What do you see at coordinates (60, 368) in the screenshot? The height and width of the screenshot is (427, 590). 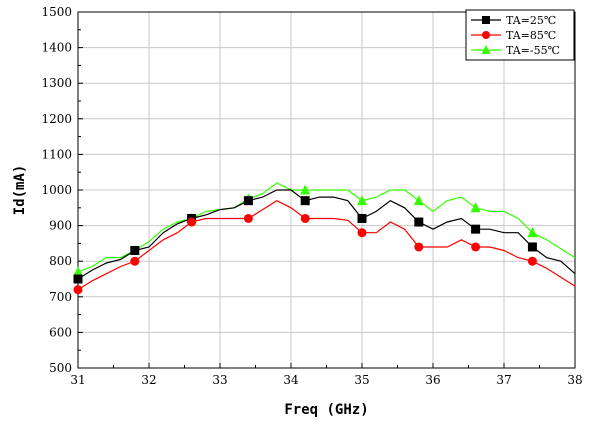 I see `y-tick-label: 500` at bounding box center [60, 368].